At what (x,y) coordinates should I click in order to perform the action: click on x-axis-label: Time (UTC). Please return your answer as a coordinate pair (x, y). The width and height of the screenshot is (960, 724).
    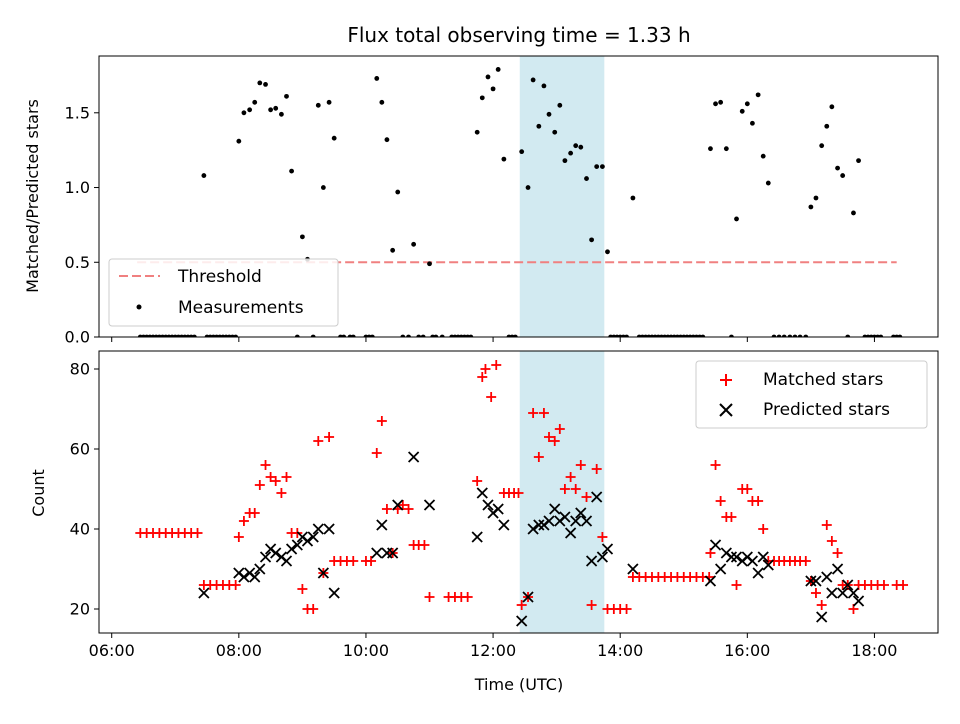
    Looking at the image, I should click on (518, 684).